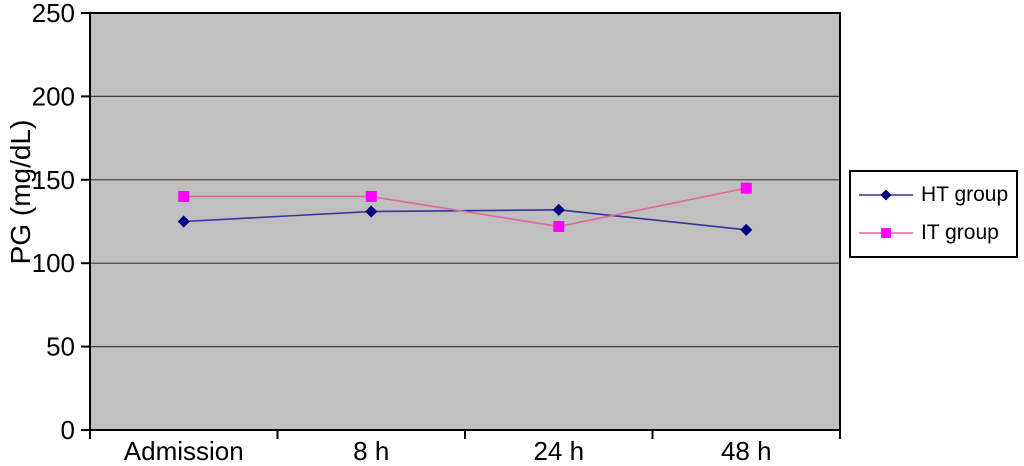 This screenshot has height=466, width=1024. I want to click on legend-label-ht-group: HT group, so click(965, 194).